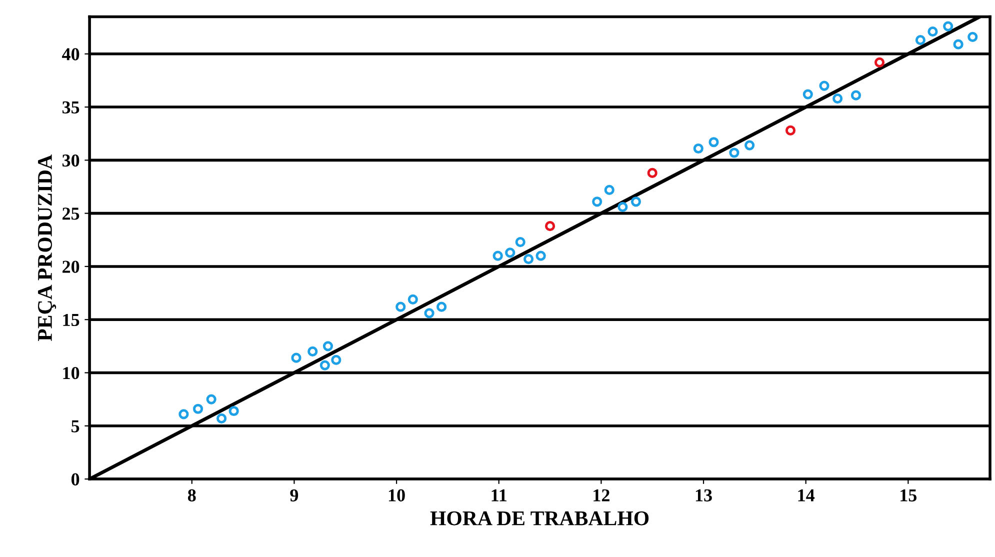  What do you see at coordinates (71, 214) in the screenshot?
I see `y-tick-label: 25` at bounding box center [71, 214].